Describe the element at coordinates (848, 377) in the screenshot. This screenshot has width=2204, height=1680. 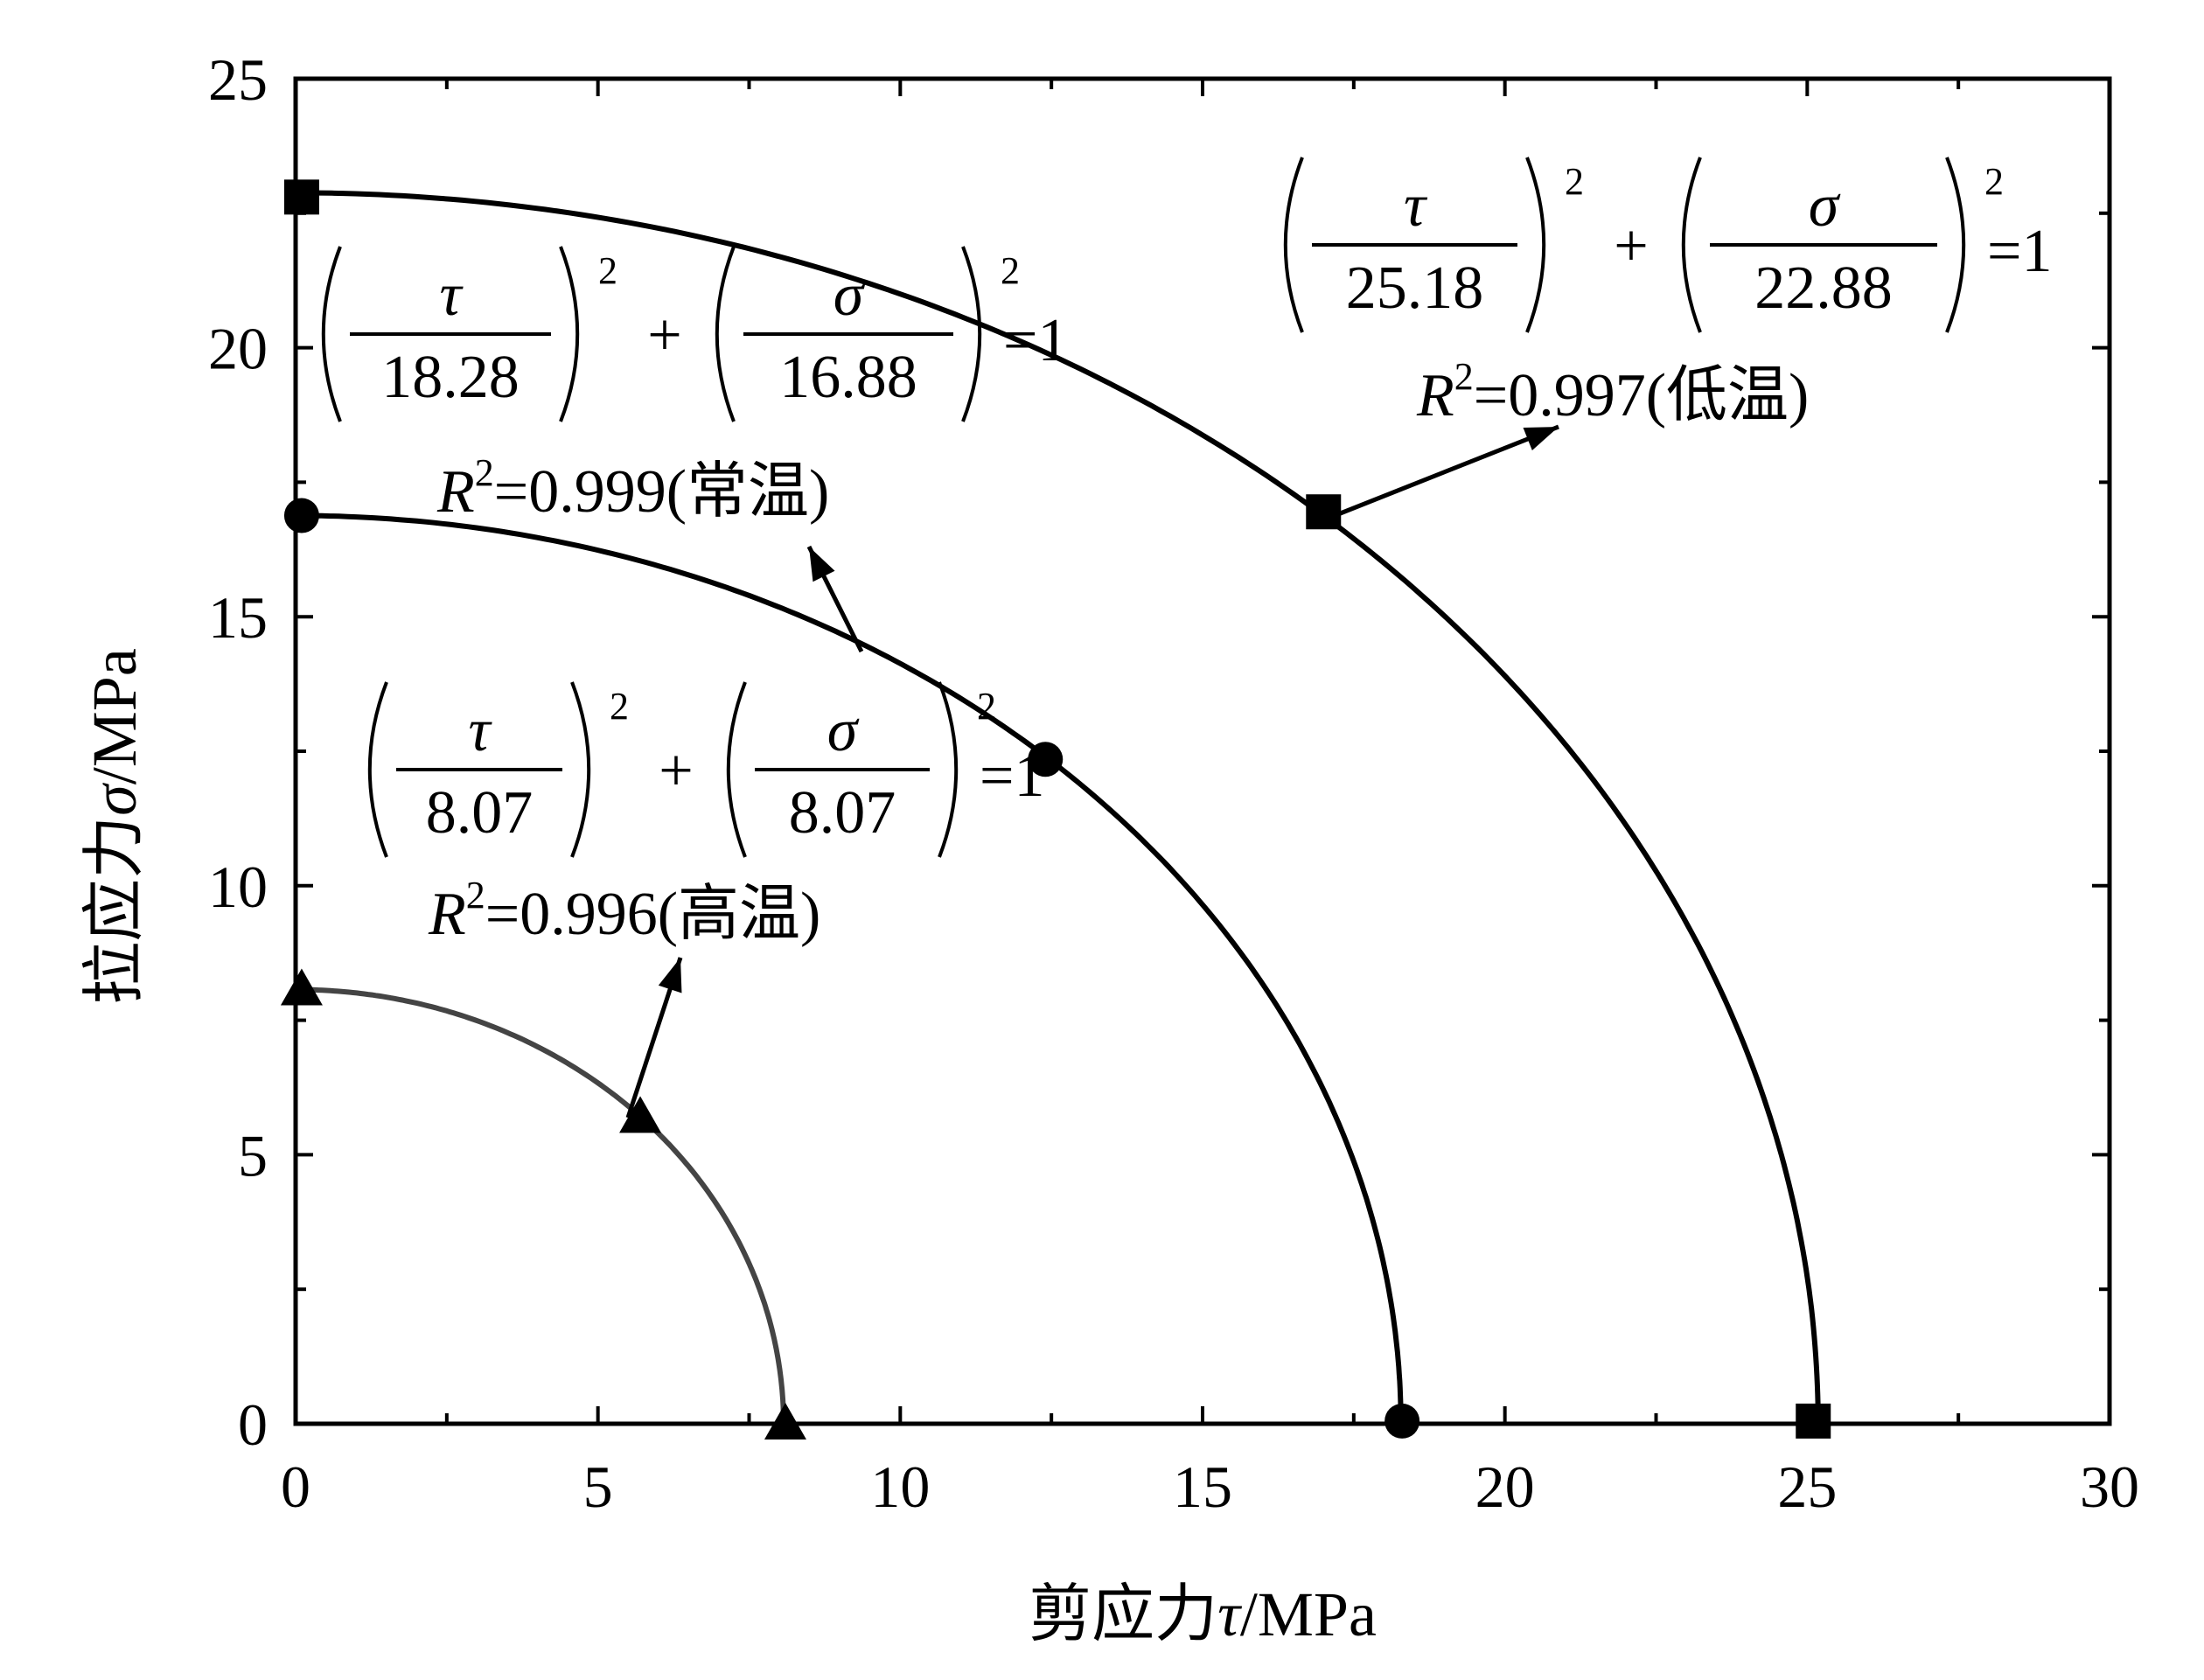
I see `fraction-denominator: 16.88` at that location.